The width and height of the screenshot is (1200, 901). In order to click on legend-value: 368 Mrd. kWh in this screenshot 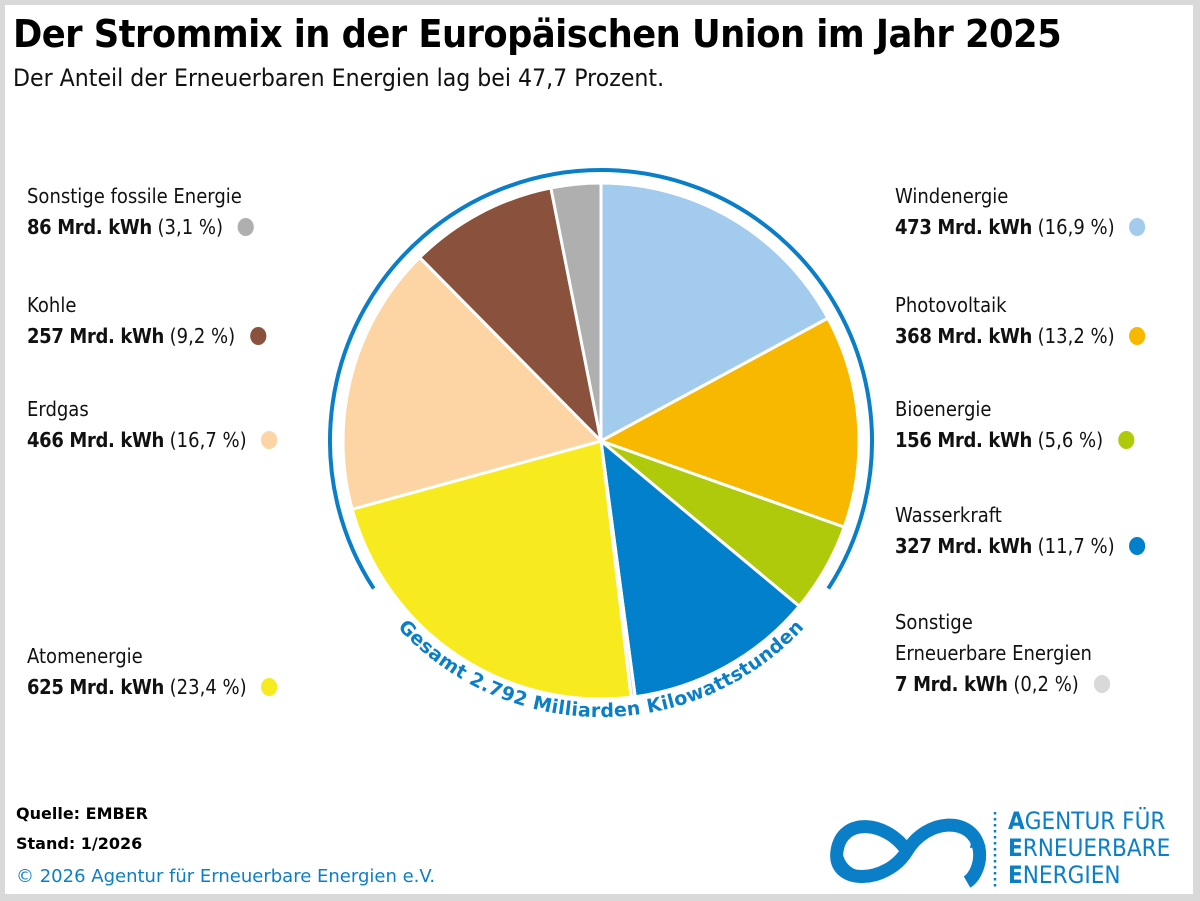, I will do `click(963, 336)`.